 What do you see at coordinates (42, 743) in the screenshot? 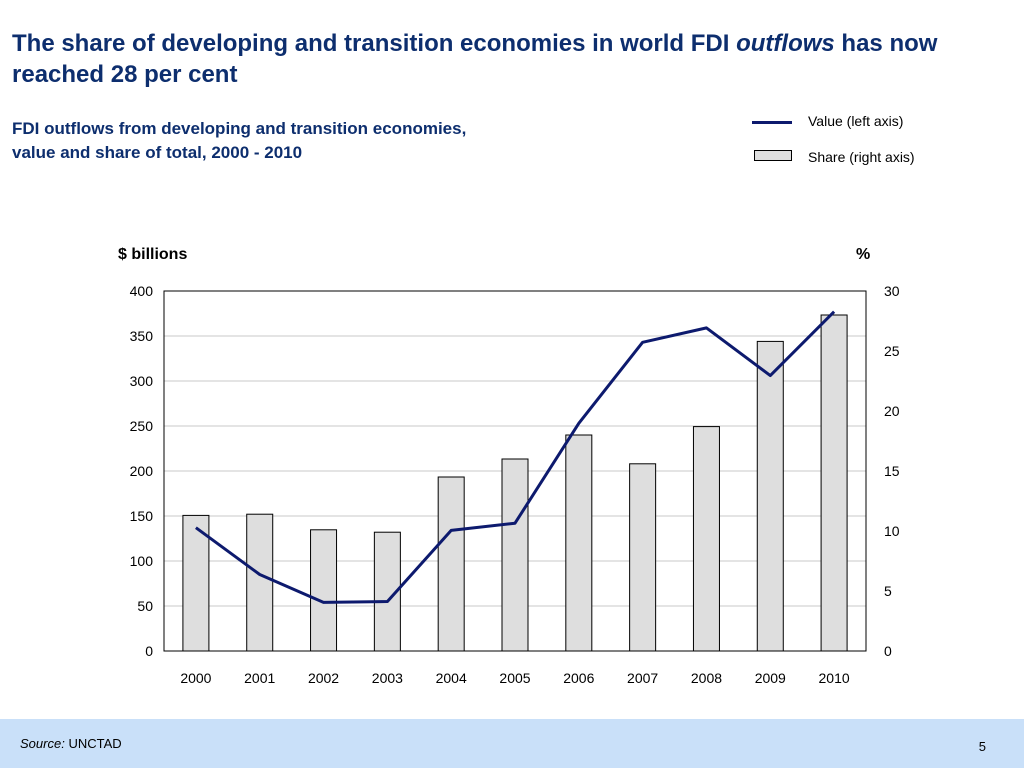
I see `source-label: Source:` at bounding box center [42, 743].